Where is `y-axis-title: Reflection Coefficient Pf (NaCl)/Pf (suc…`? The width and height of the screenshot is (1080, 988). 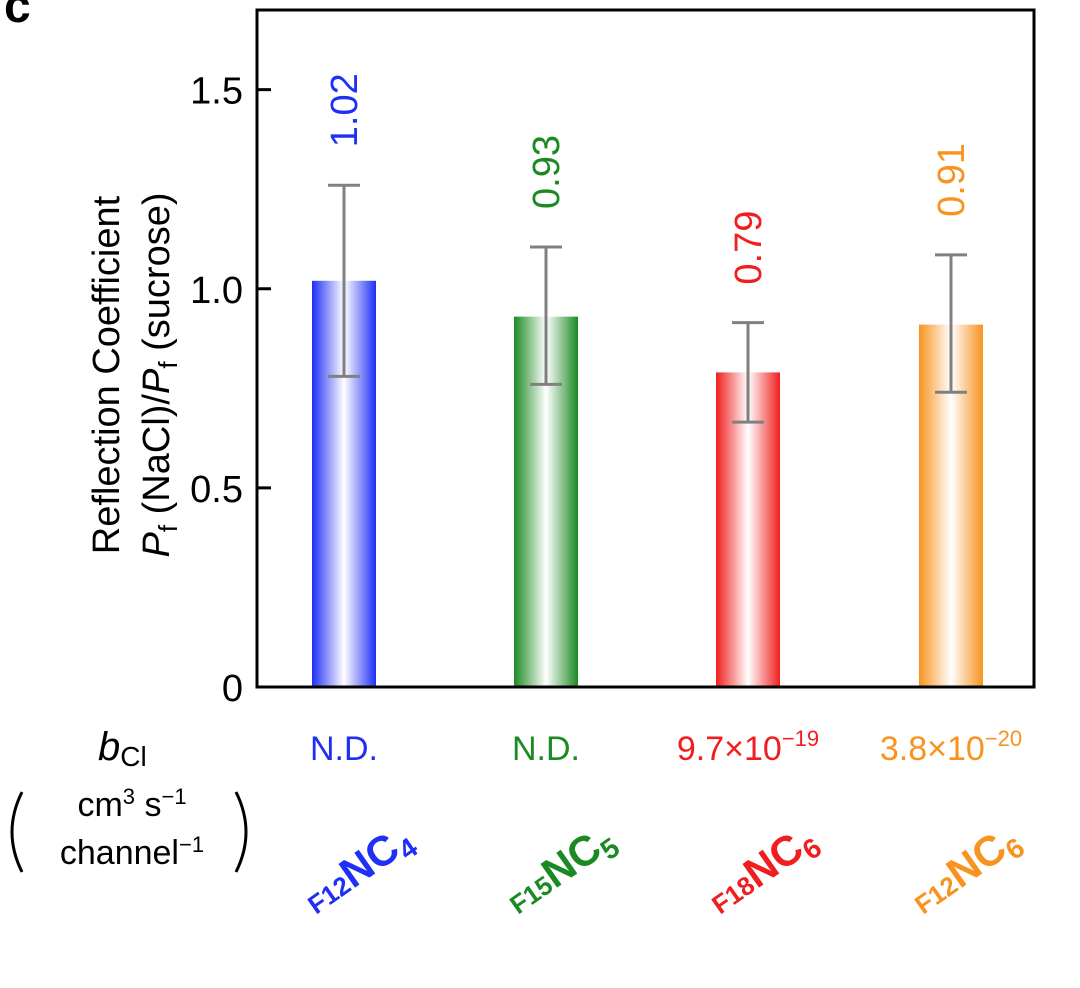 y-axis-title: Reflection Coefficient Pf (NaCl)/Pf (suc… is located at coordinates (134, 375).